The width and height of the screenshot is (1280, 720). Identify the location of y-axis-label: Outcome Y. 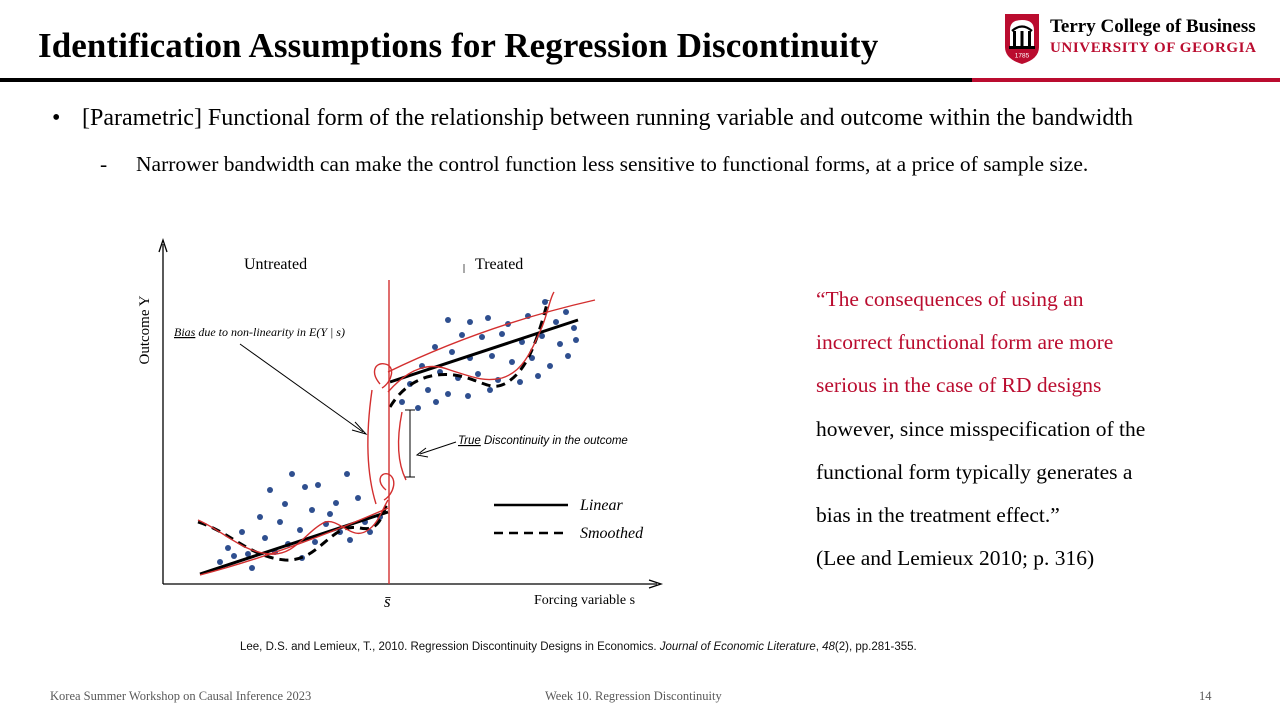
(145, 329).